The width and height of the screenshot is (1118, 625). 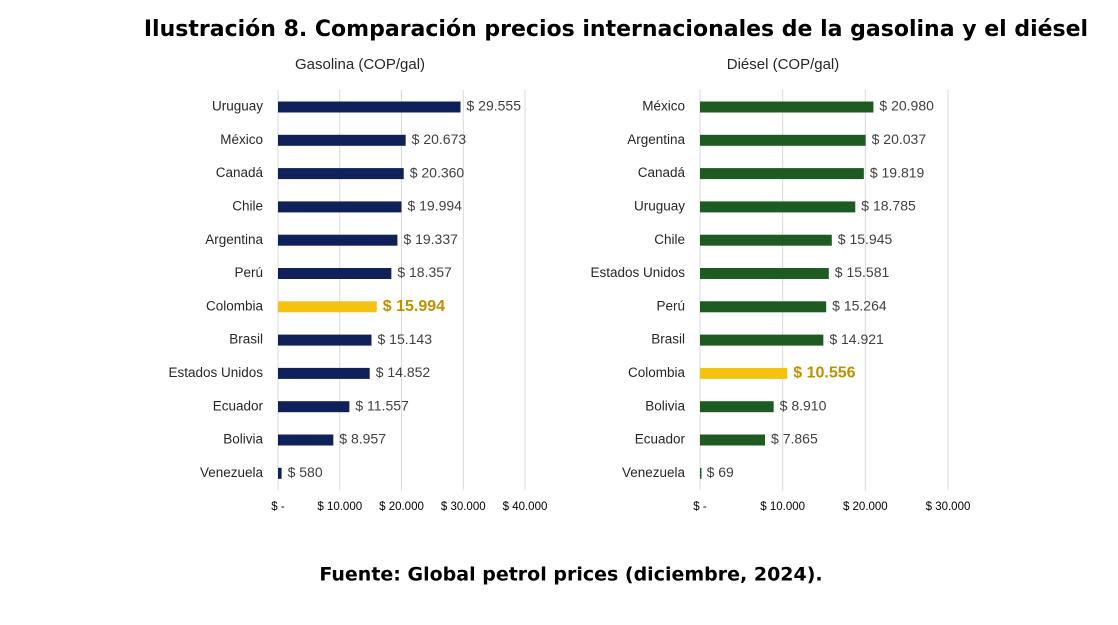 I want to click on chart-subtitle: Gasolina (COP/gal), so click(x=360, y=64).